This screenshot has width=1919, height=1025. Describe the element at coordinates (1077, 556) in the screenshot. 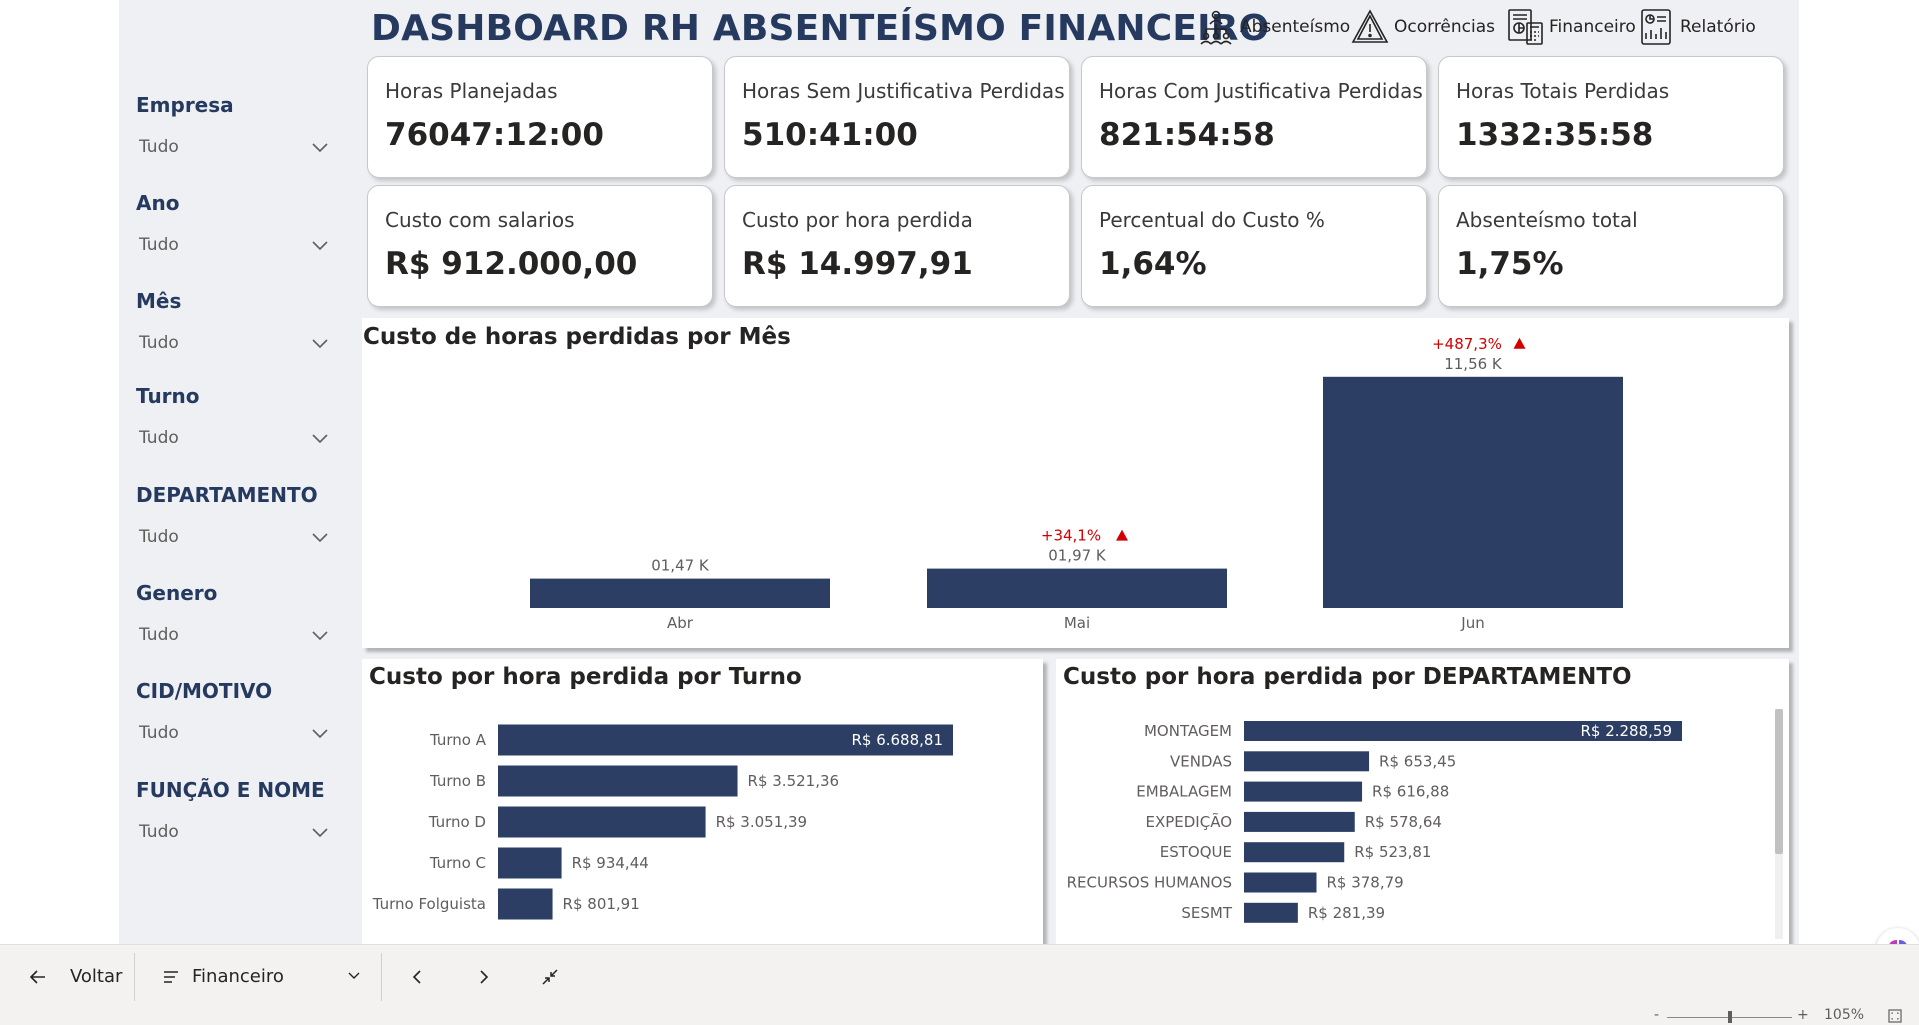

I see `data-label: 01,97 K` at that location.